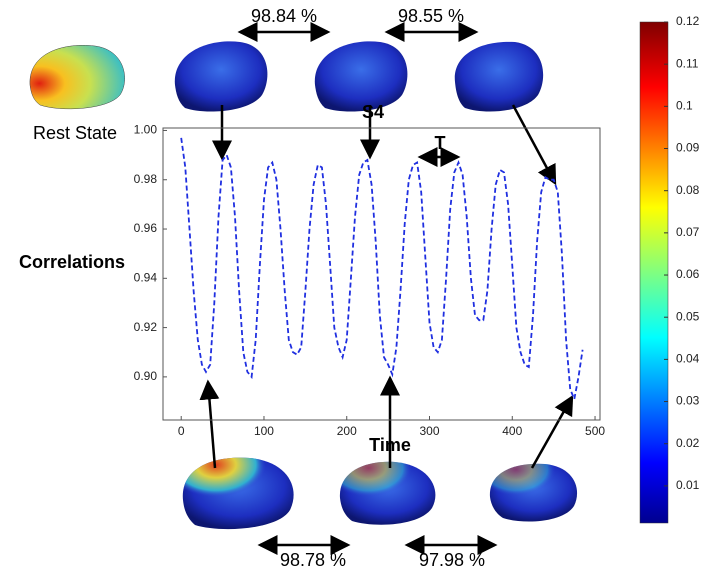 Image resolution: width=710 pixels, height=573 pixels. What do you see at coordinates (688, 148) in the screenshot?
I see `colorbar-tick-label: 0.09` at bounding box center [688, 148].